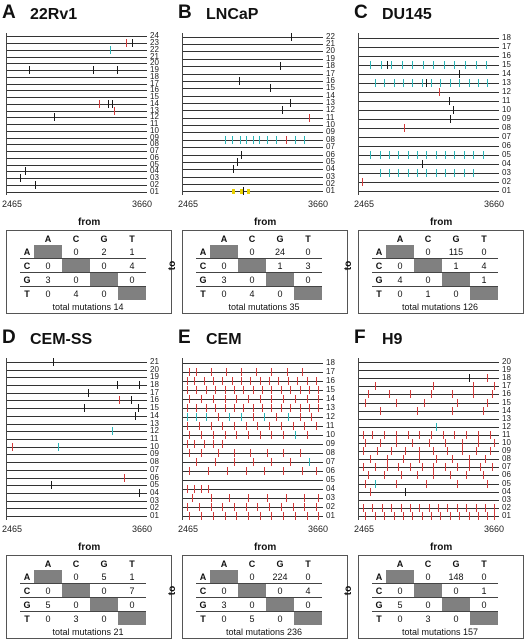 This screenshot has width=528, height=640. Describe the element at coordinates (154, 415) in the screenshot. I see `row-label: 14` at that location.